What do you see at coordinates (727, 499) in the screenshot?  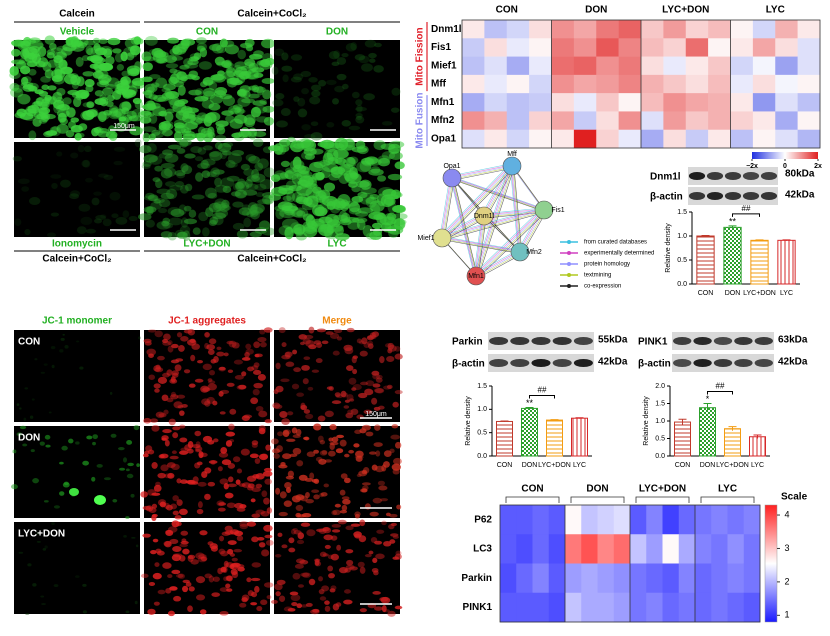 I see `dendrogram` at bounding box center [727, 499].